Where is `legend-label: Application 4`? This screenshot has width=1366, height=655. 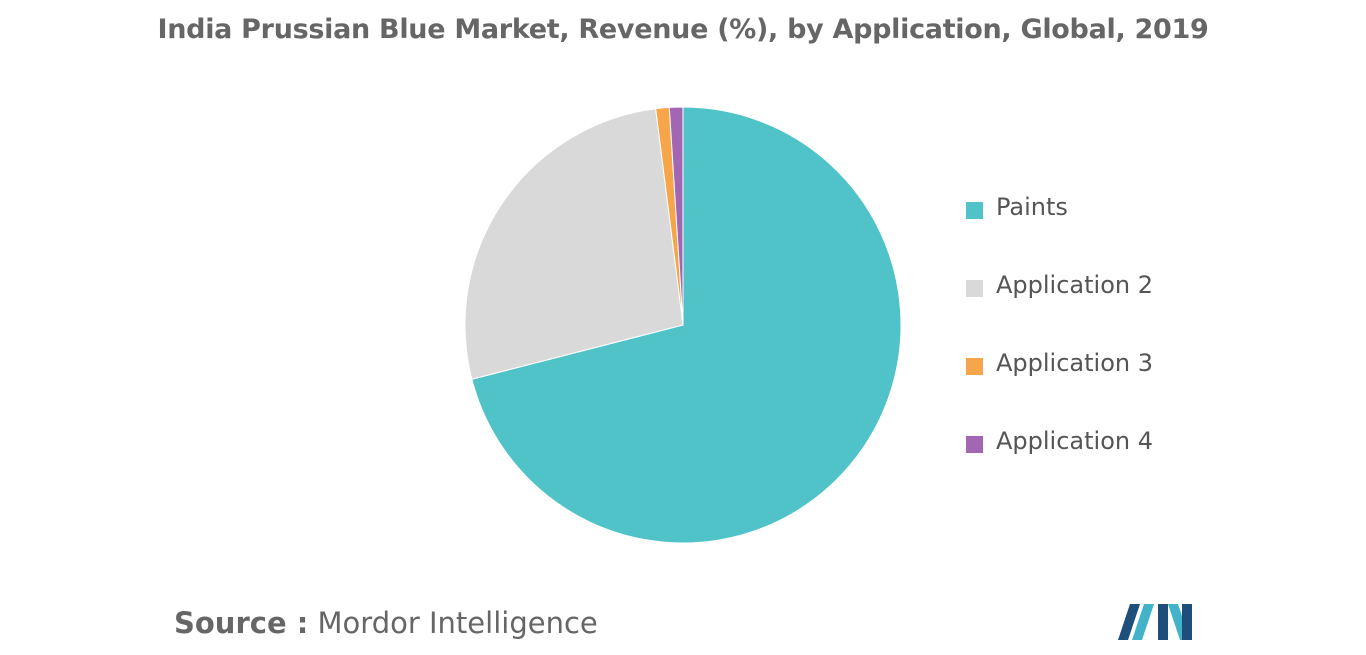 legend-label: Application 4 is located at coordinates (1074, 441).